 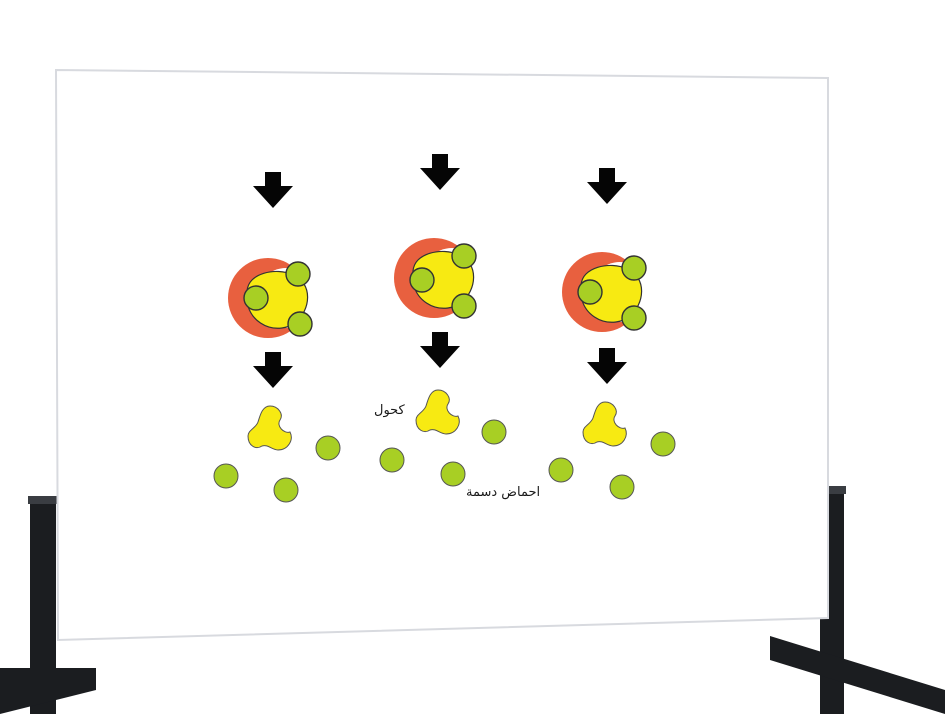 I want to click on stand-right-foot, so click(x=857, y=675).